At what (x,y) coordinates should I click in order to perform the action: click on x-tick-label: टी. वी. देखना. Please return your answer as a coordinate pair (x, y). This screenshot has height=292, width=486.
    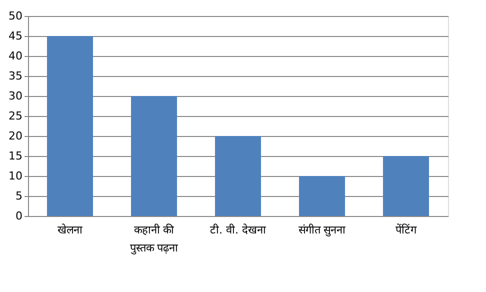
    Looking at the image, I should click on (238, 230).